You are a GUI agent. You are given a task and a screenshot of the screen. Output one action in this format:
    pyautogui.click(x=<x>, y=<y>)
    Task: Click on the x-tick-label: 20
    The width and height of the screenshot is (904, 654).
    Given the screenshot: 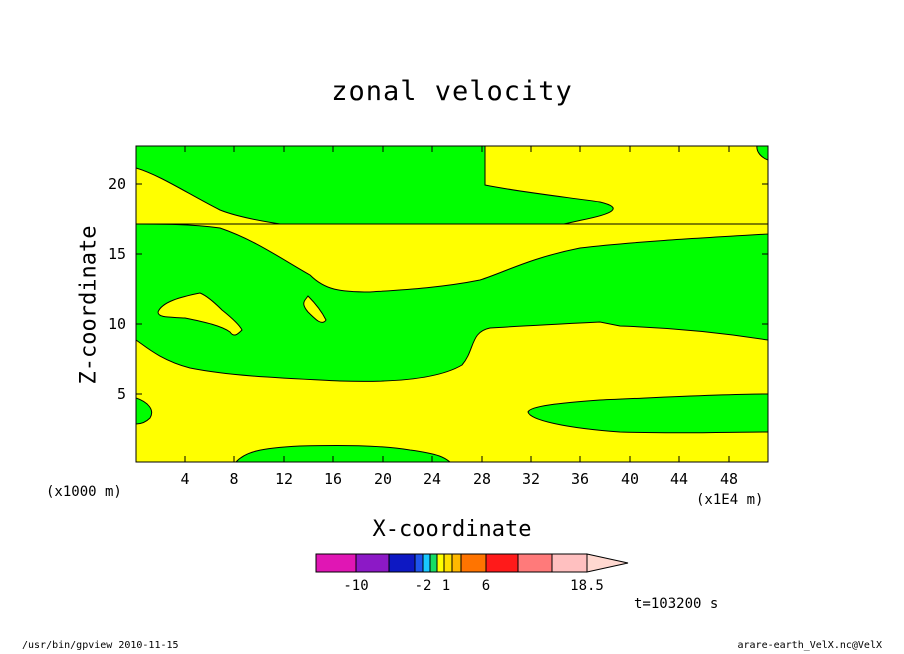 What is the action you would take?
    pyautogui.click(x=383, y=479)
    